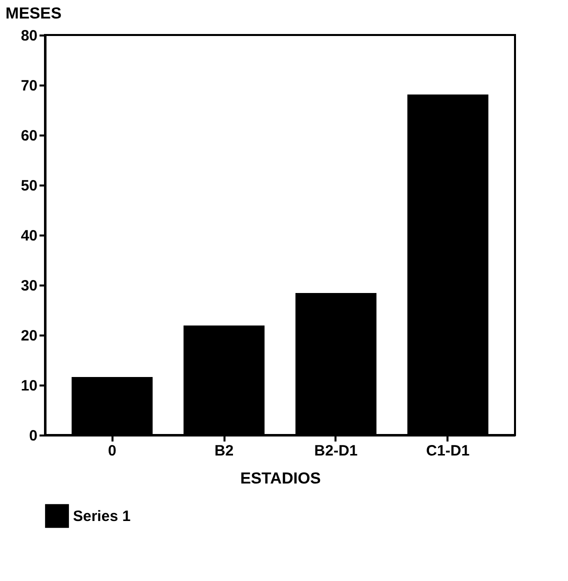 The width and height of the screenshot is (568, 581). I want to click on y-tick-label: 30, so click(29, 286).